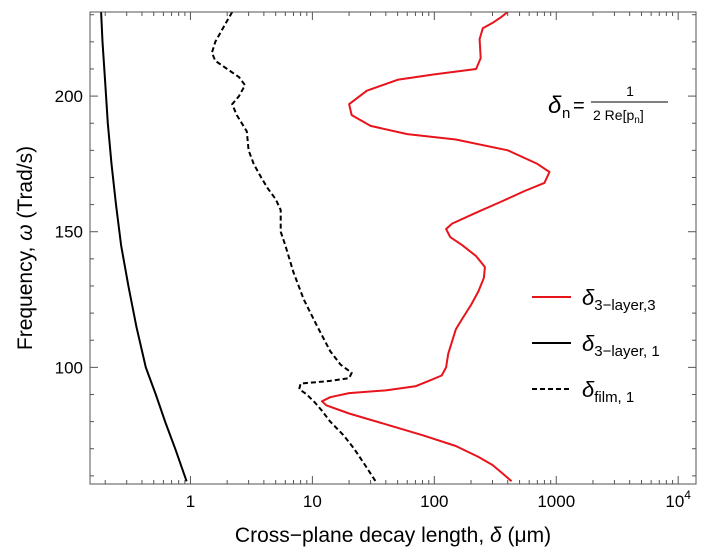 This screenshot has width=707, height=552. What do you see at coordinates (496, 535) in the screenshot?
I see `x-axis-title-symbol: δ` at bounding box center [496, 535].